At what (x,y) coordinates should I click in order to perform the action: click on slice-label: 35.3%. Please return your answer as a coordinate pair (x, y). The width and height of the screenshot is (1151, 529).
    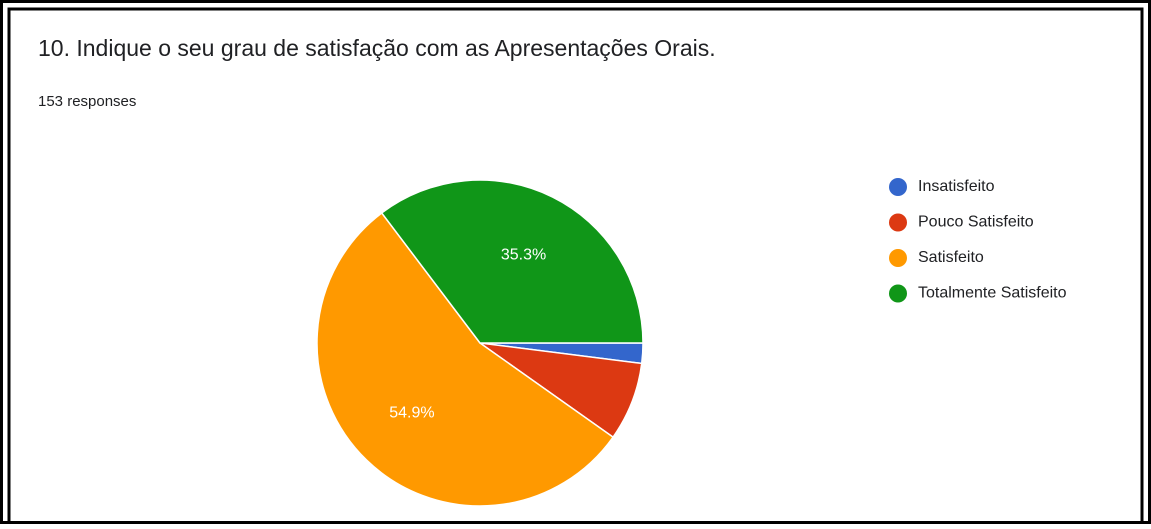
    Looking at the image, I should click on (523, 255).